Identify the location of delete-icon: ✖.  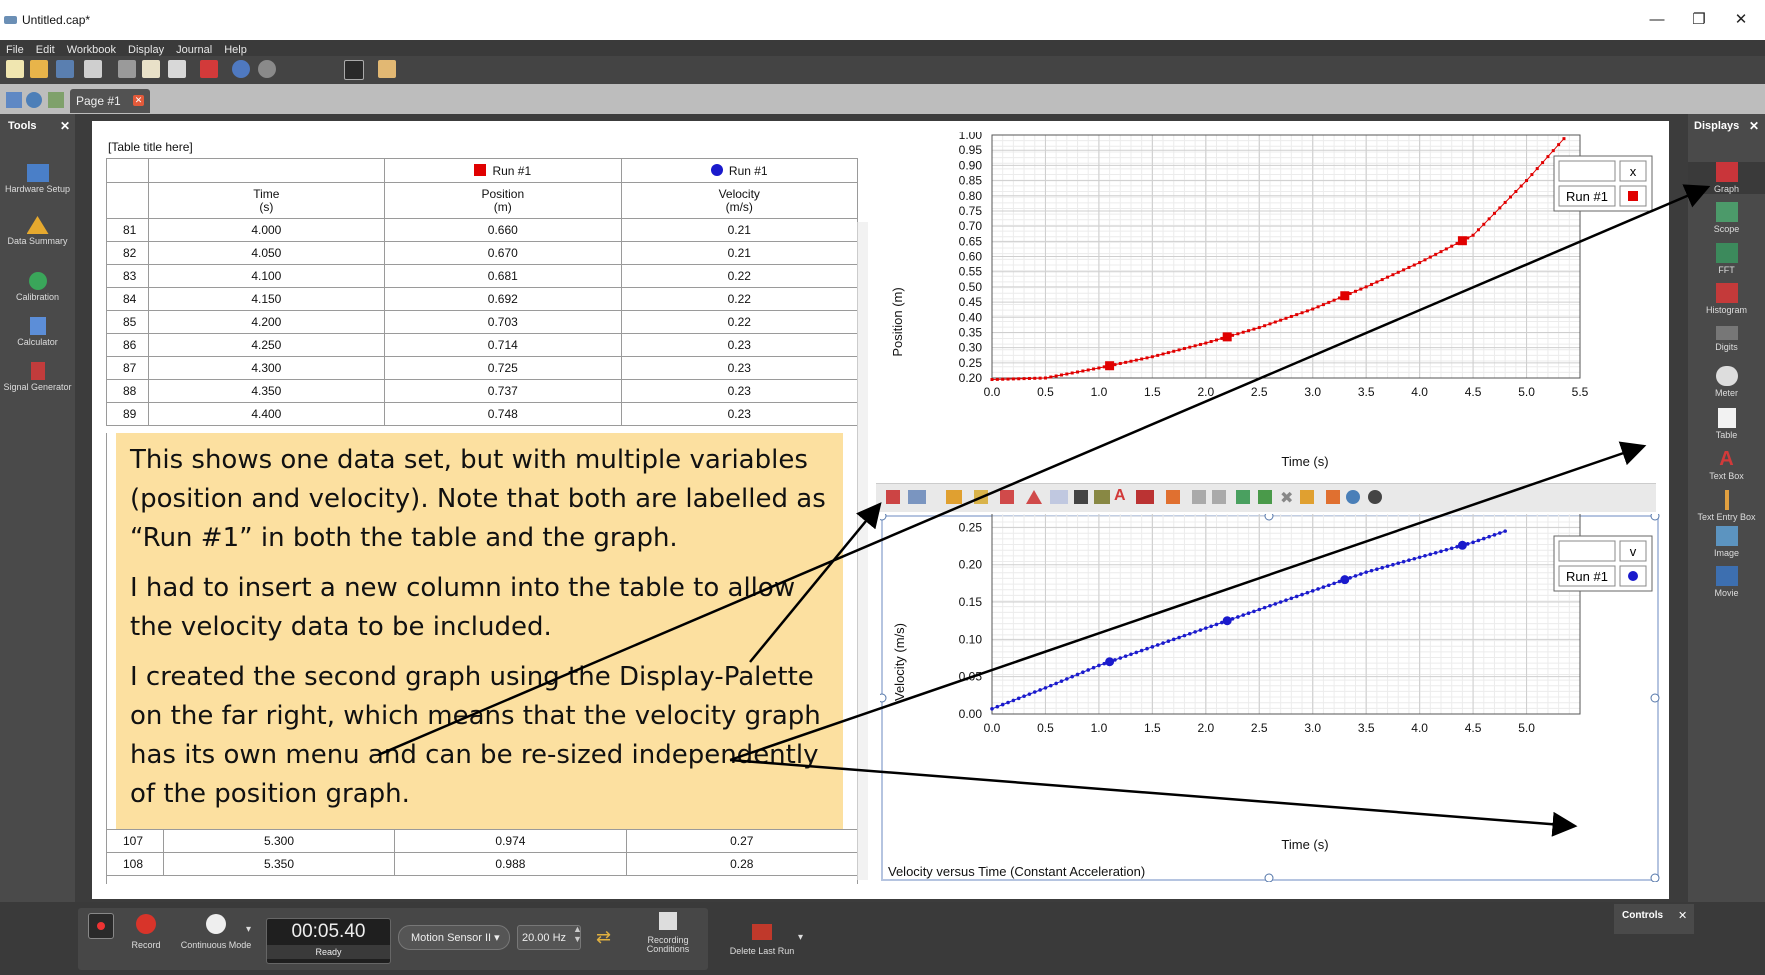
(1287, 498).